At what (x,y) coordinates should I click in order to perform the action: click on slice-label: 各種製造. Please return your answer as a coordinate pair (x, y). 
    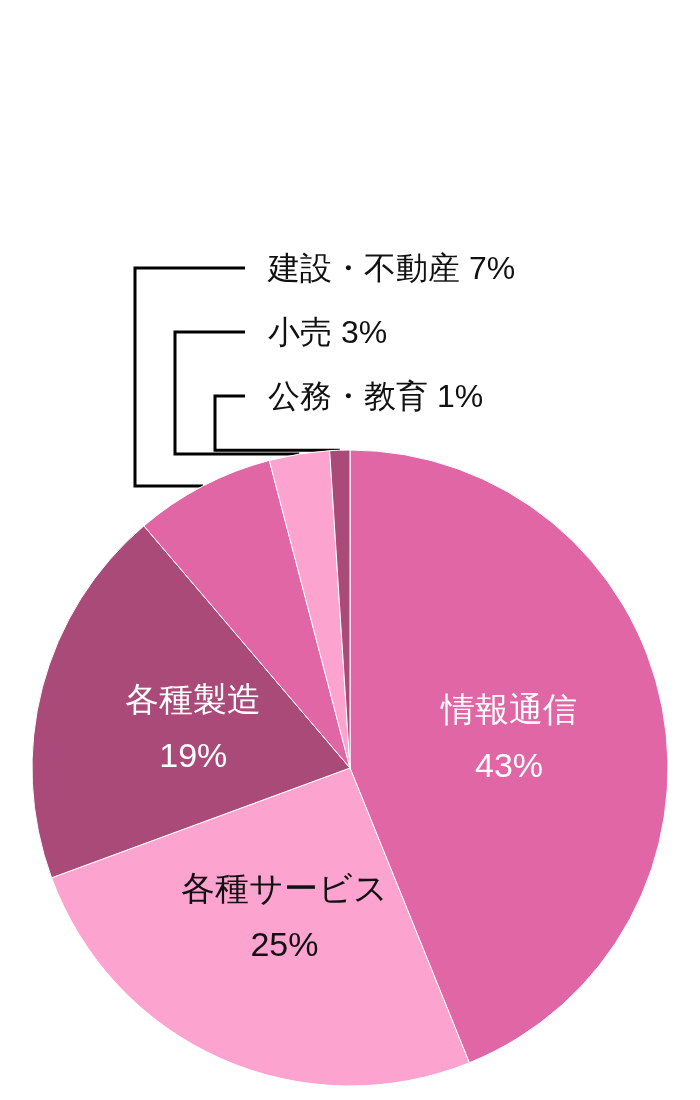
    Looking at the image, I should click on (193, 698).